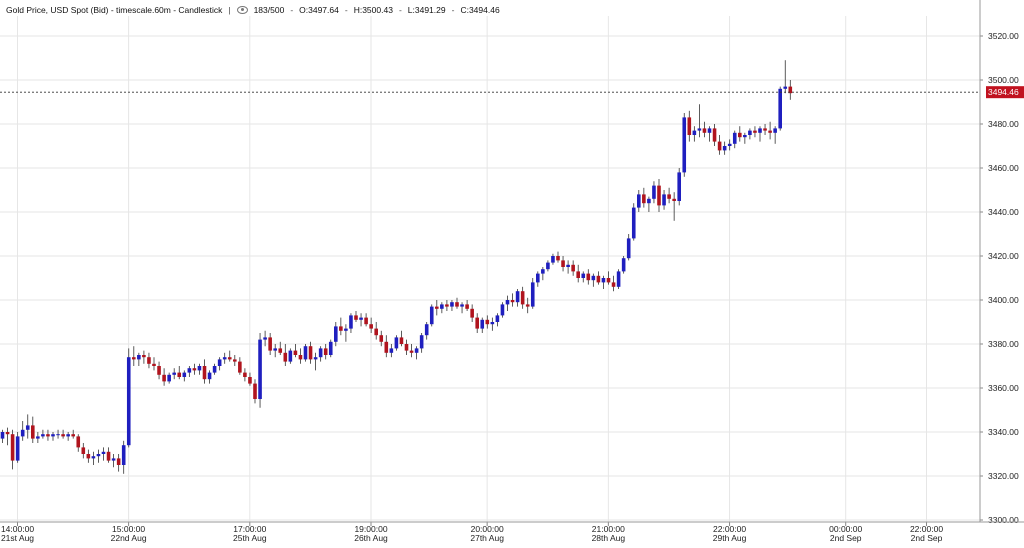  What do you see at coordinates (242, 10) in the screenshot?
I see `eye-icon` at bounding box center [242, 10].